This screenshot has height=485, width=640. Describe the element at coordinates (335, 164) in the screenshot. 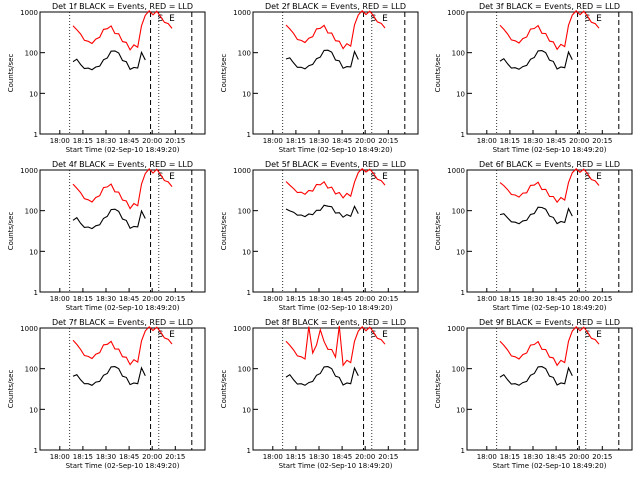

I see `chart-title: Det 5f BLACK = Events, RED = LLD` at that location.